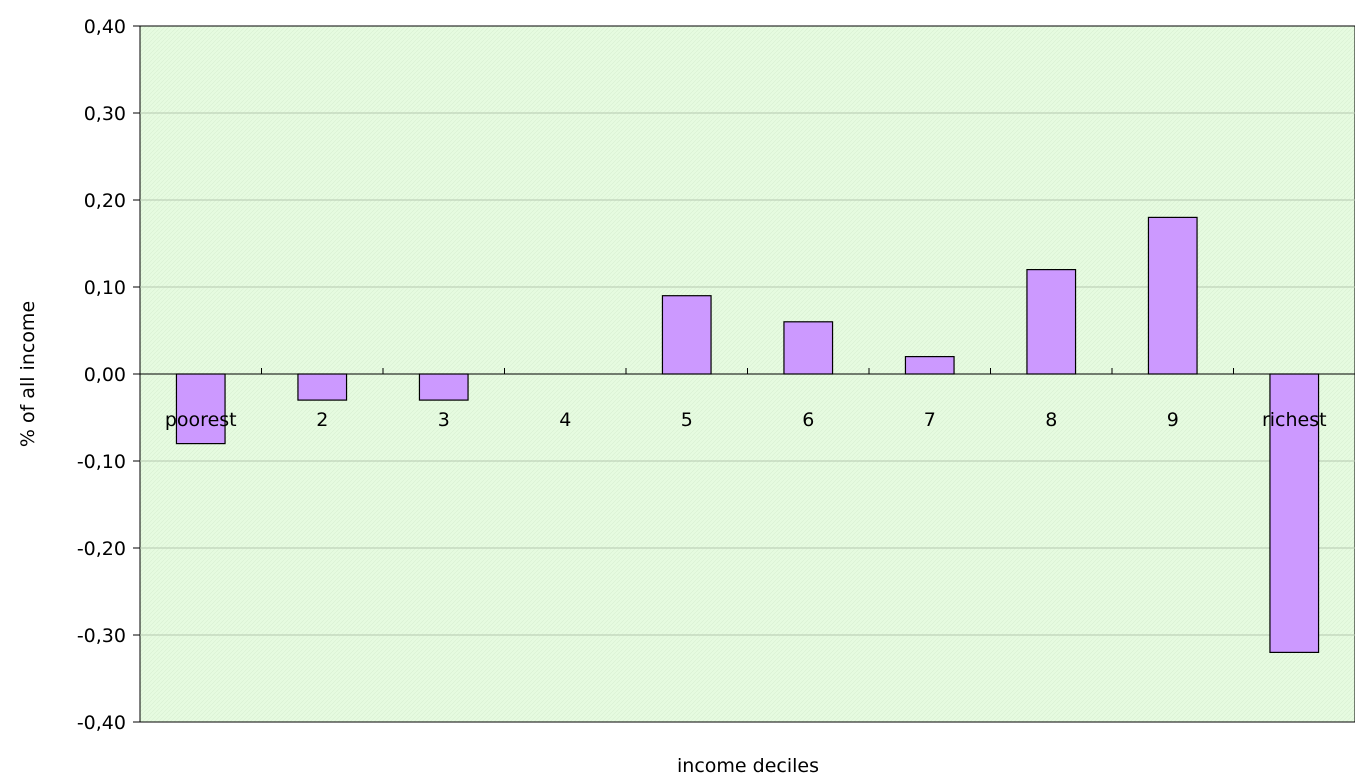  What do you see at coordinates (101, 723) in the screenshot?
I see `y-tick-label: -0,40` at bounding box center [101, 723].